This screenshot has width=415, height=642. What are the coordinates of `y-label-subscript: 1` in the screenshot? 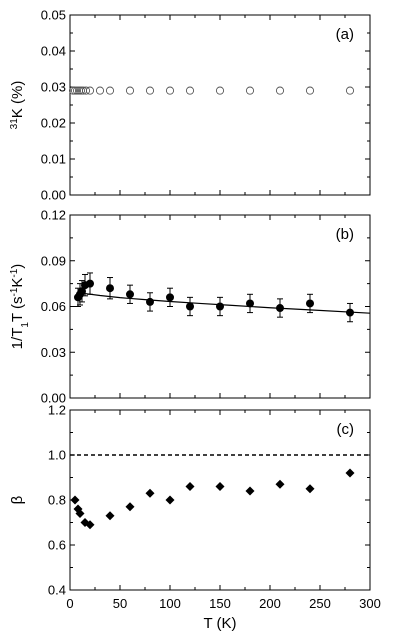 It's located at (25, 325).